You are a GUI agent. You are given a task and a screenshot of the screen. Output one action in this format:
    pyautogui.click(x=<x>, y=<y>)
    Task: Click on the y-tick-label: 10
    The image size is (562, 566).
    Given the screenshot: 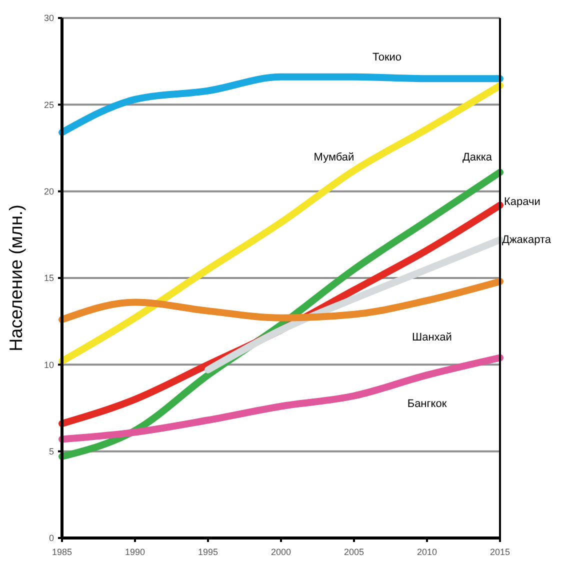 What is the action you would take?
    pyautogui.click(x=49, y=365)
    